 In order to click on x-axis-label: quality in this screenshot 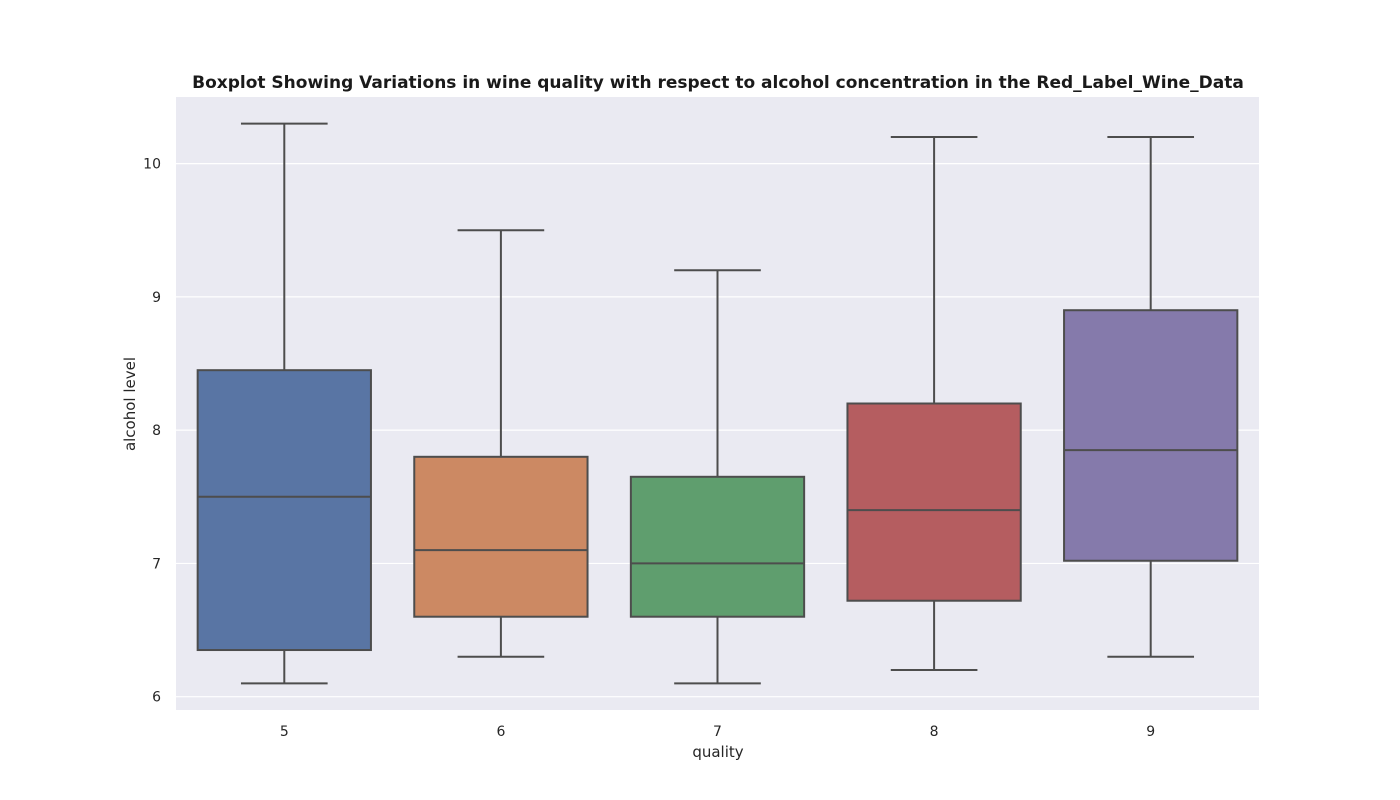, I will do `click(717, 752)`.